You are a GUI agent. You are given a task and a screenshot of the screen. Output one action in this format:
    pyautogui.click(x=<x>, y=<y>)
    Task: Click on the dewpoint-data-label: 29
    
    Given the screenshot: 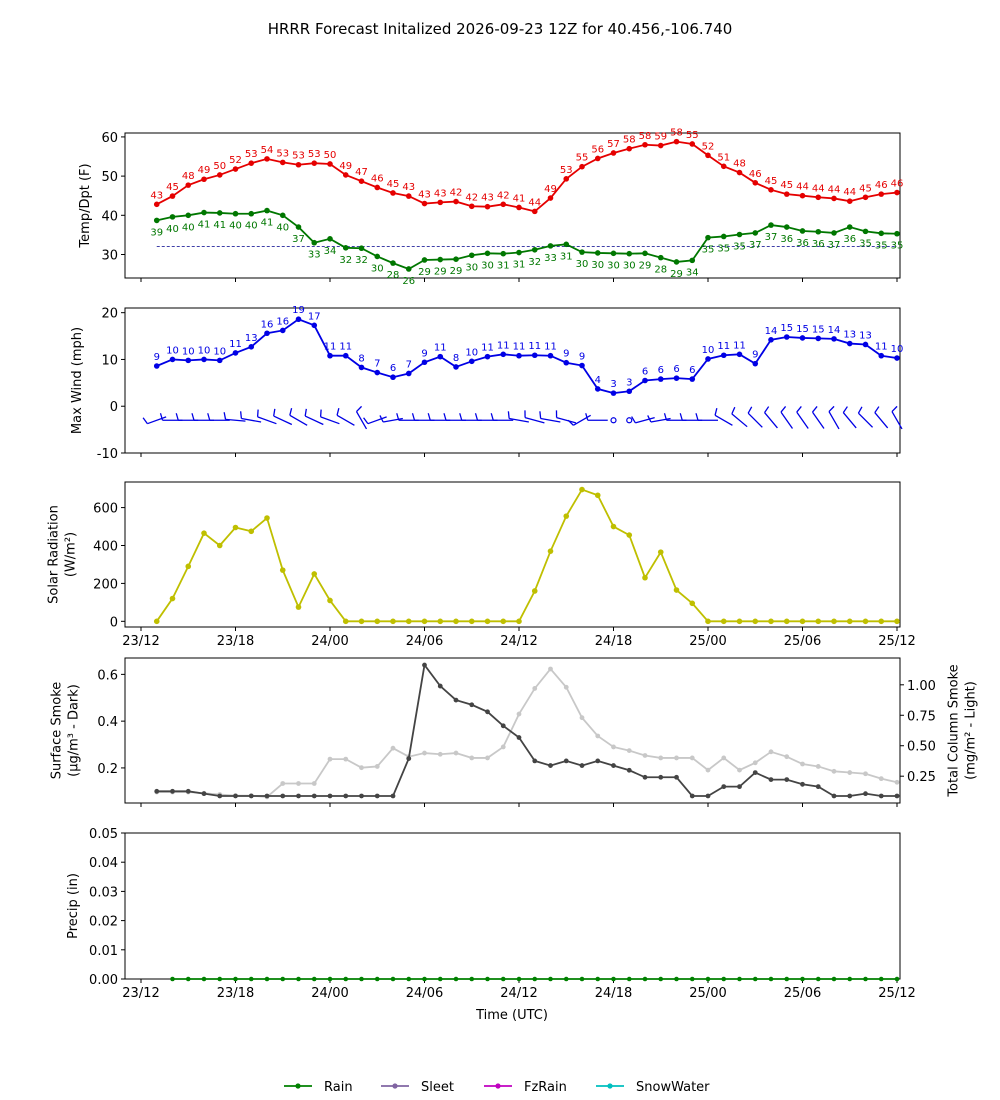 What is the action you would take?
    pyautogui.click(x=424, y=272)
    